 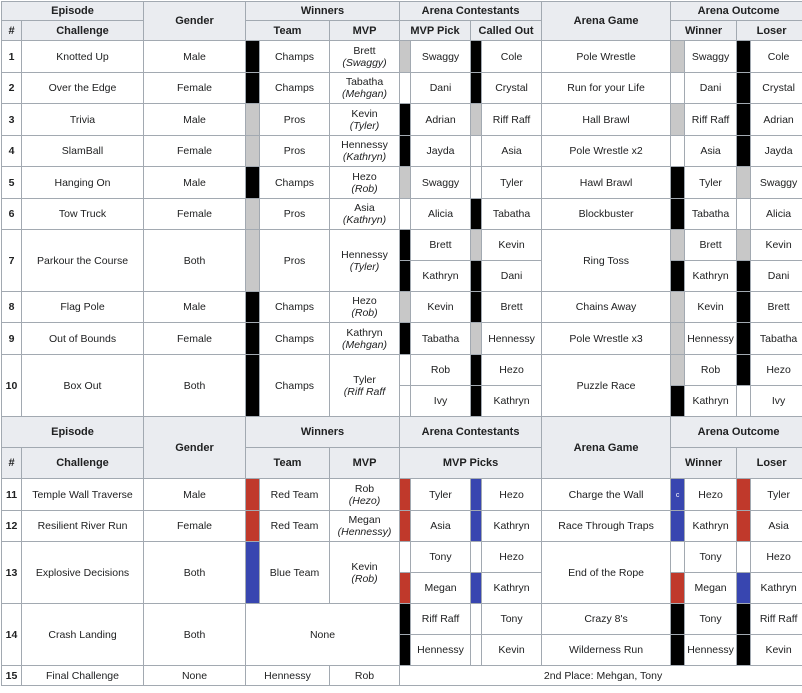 What do you see at coordinates (195, 57) in the screenshot?
I see `gender-cell: Male` at bounding box center [195, 57].